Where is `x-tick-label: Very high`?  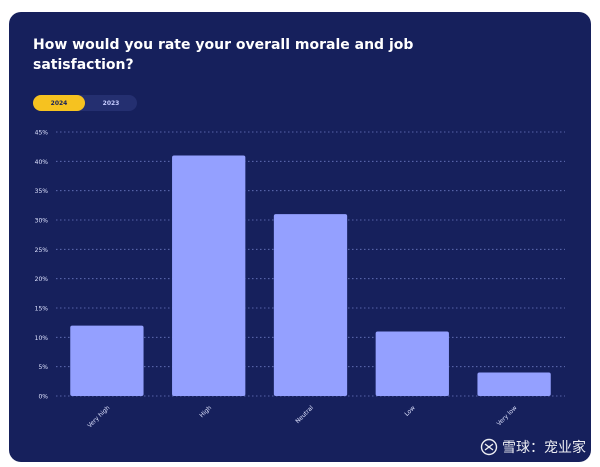
x-tick-label: Very high is located at coordinates (98, 416).